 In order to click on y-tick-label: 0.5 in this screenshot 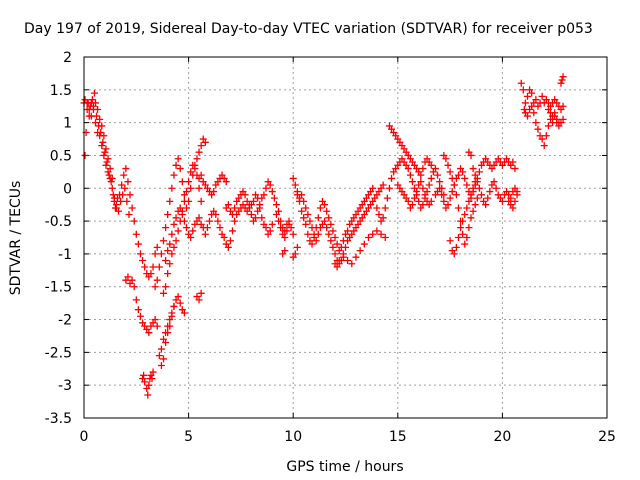, I will do `click(61, 156)`.